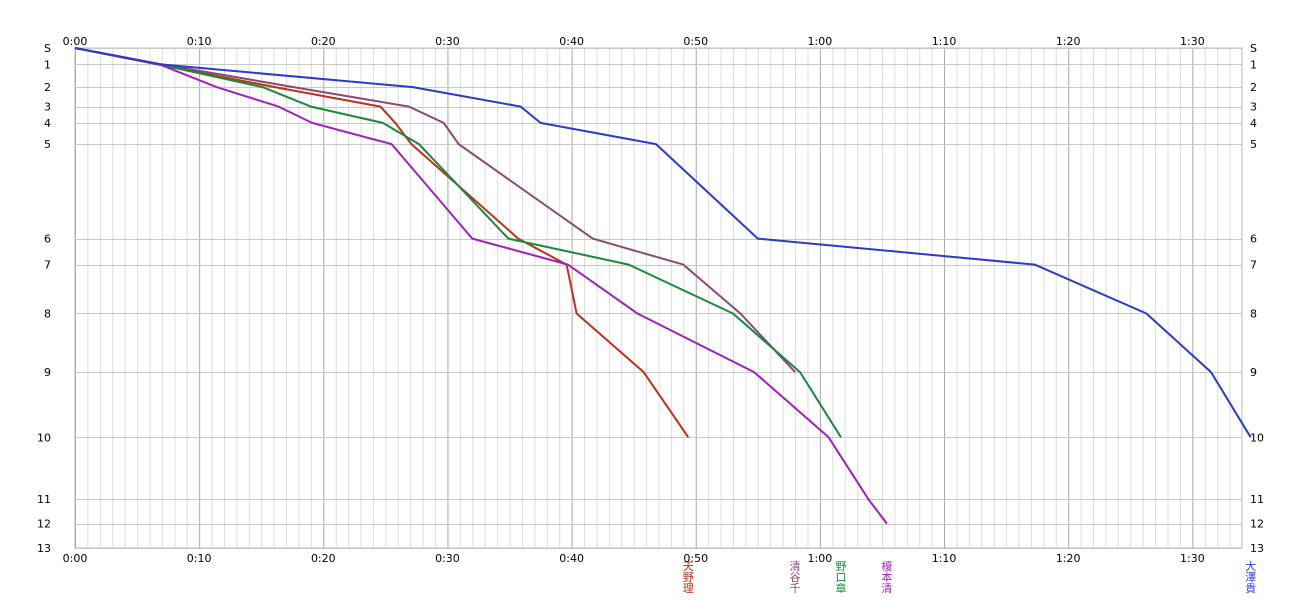 This screenshot has width=1298, height=600. Describe the element at coordinates (571, 41) in the screenshot. I see `x-tick-label-top: 0:40` at that location.